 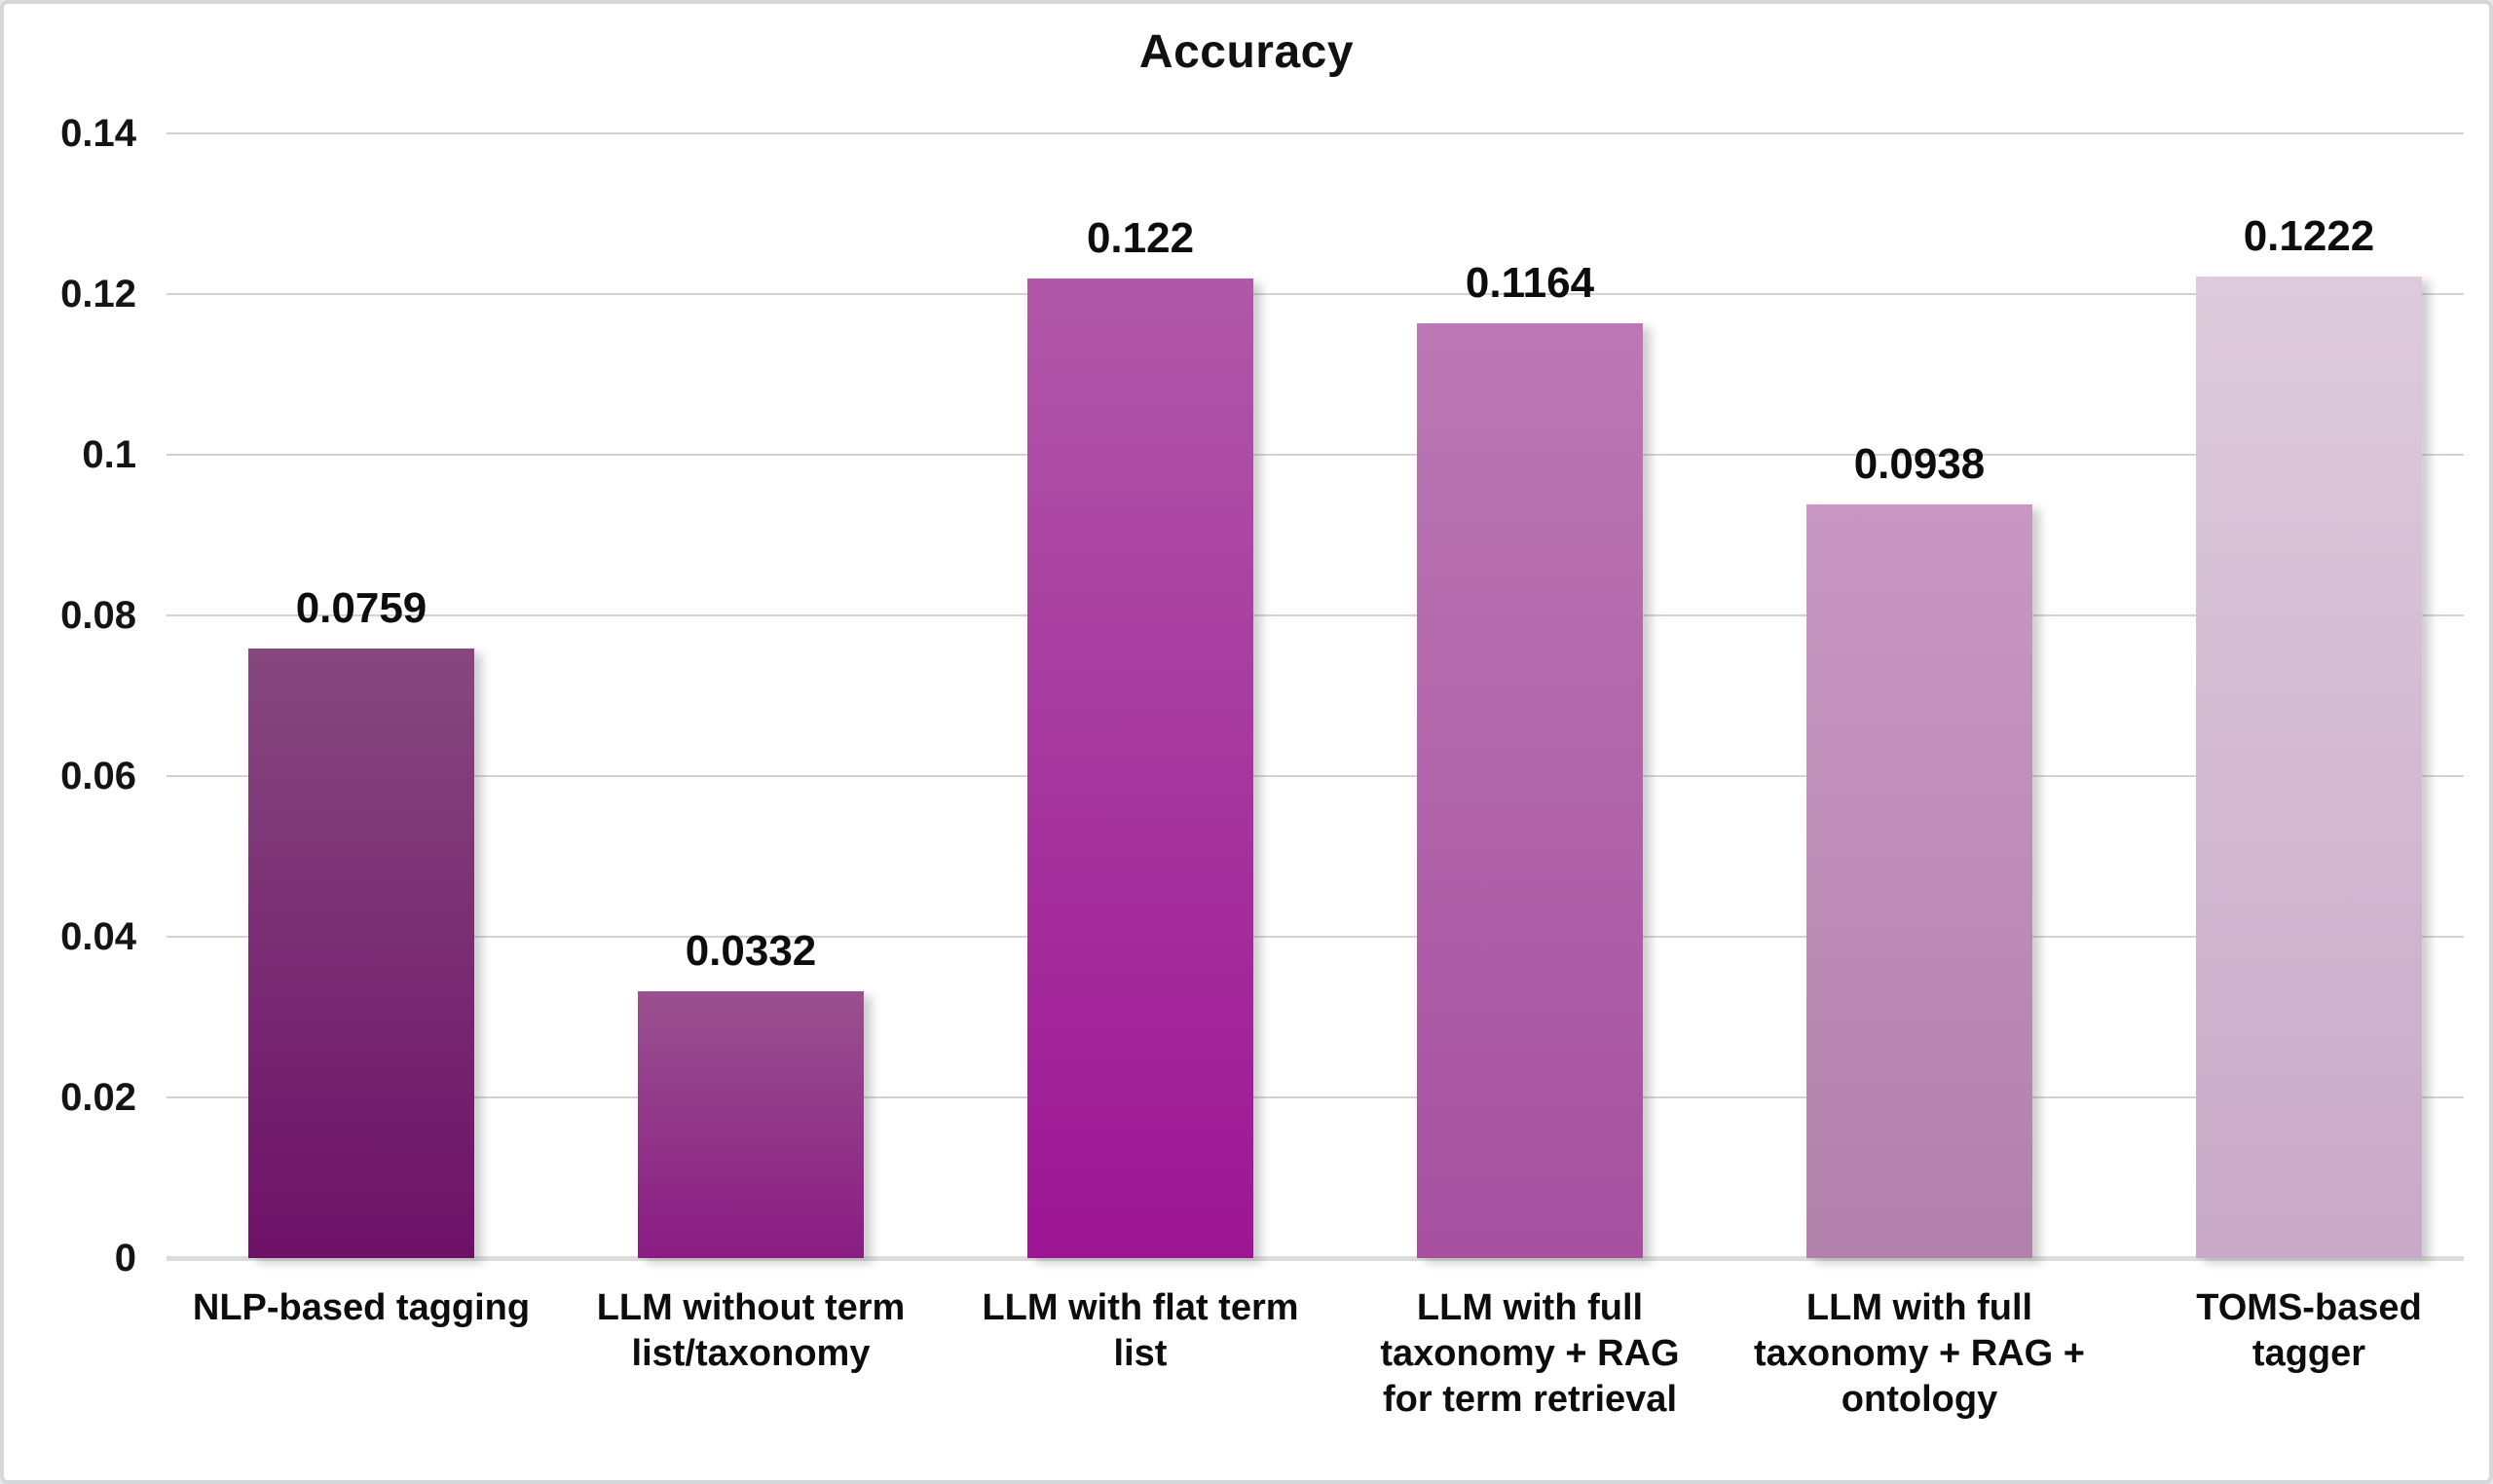 What do you see at coordinates (1920, 464) in the screenshot?
I see `bar-value-label: 0.0938` at bounding box center [1920, 464].